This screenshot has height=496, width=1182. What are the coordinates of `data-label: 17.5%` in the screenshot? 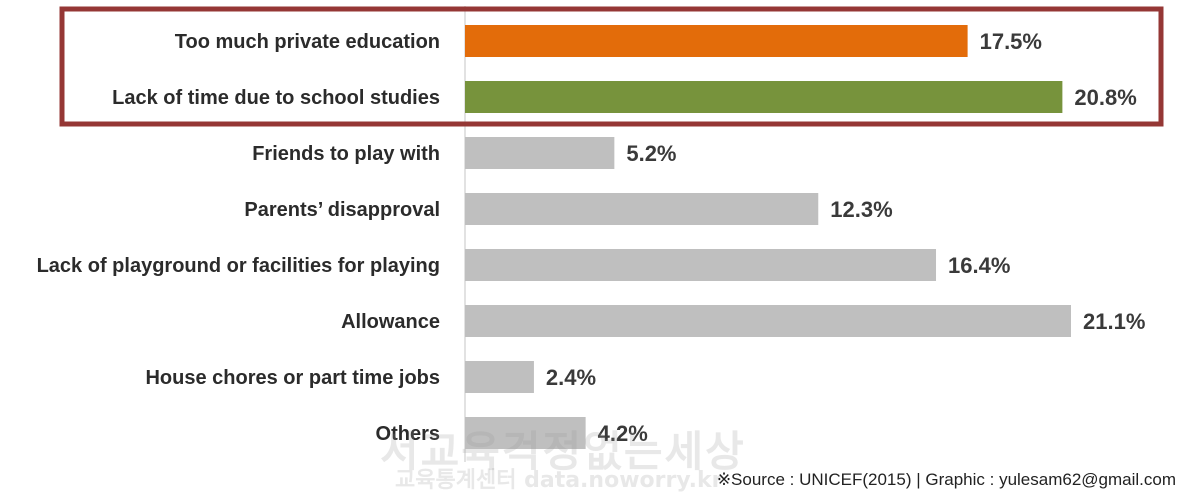 It's located at (1011, 41).